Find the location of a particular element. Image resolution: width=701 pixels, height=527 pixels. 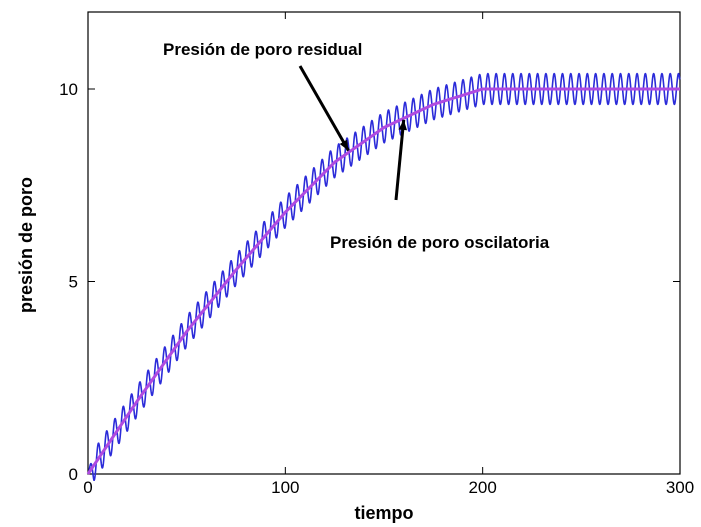

y-tick-label: 5 is located at coordinates (73, 282).